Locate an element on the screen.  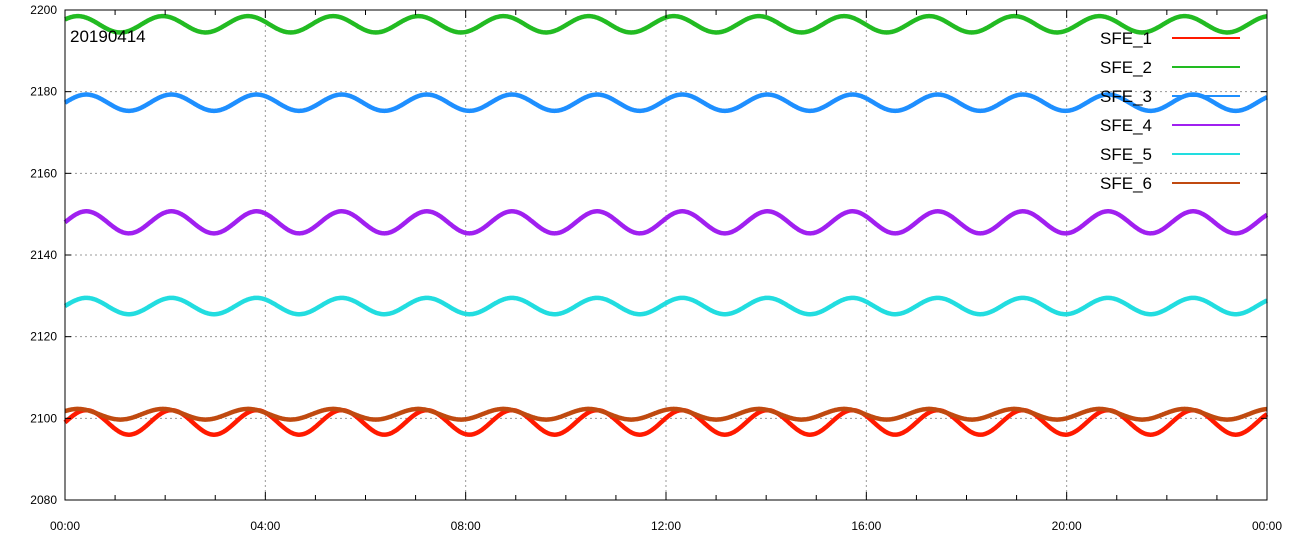
y-axis-tick-labels: 2080 2100 2120 2140 2160 2180 2200 is located at coordinates (43, 255).